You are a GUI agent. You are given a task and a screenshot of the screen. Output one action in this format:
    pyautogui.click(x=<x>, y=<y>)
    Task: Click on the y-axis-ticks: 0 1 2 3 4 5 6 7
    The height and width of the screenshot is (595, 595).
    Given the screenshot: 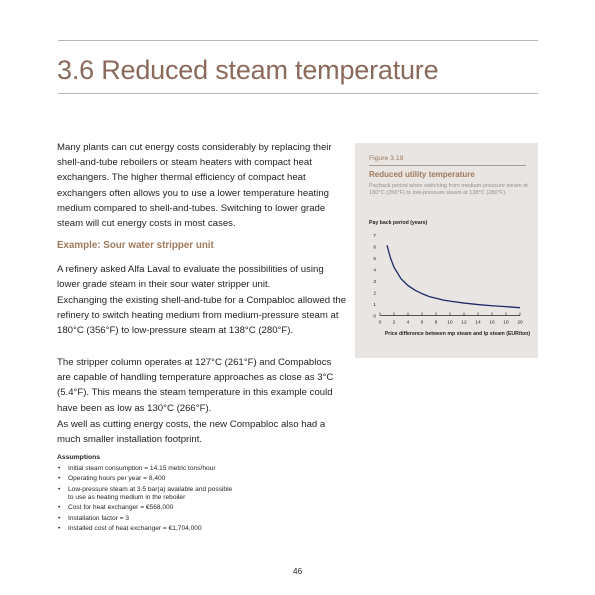 What is the action you would take?
    pyautogui.click(x=374, y=276)
    